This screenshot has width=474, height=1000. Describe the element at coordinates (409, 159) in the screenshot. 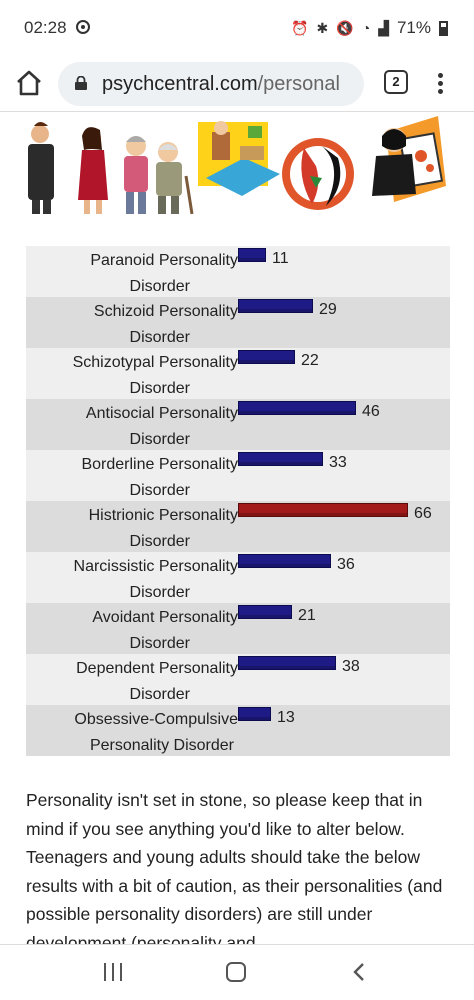

I see `artist-illustration` at that location.